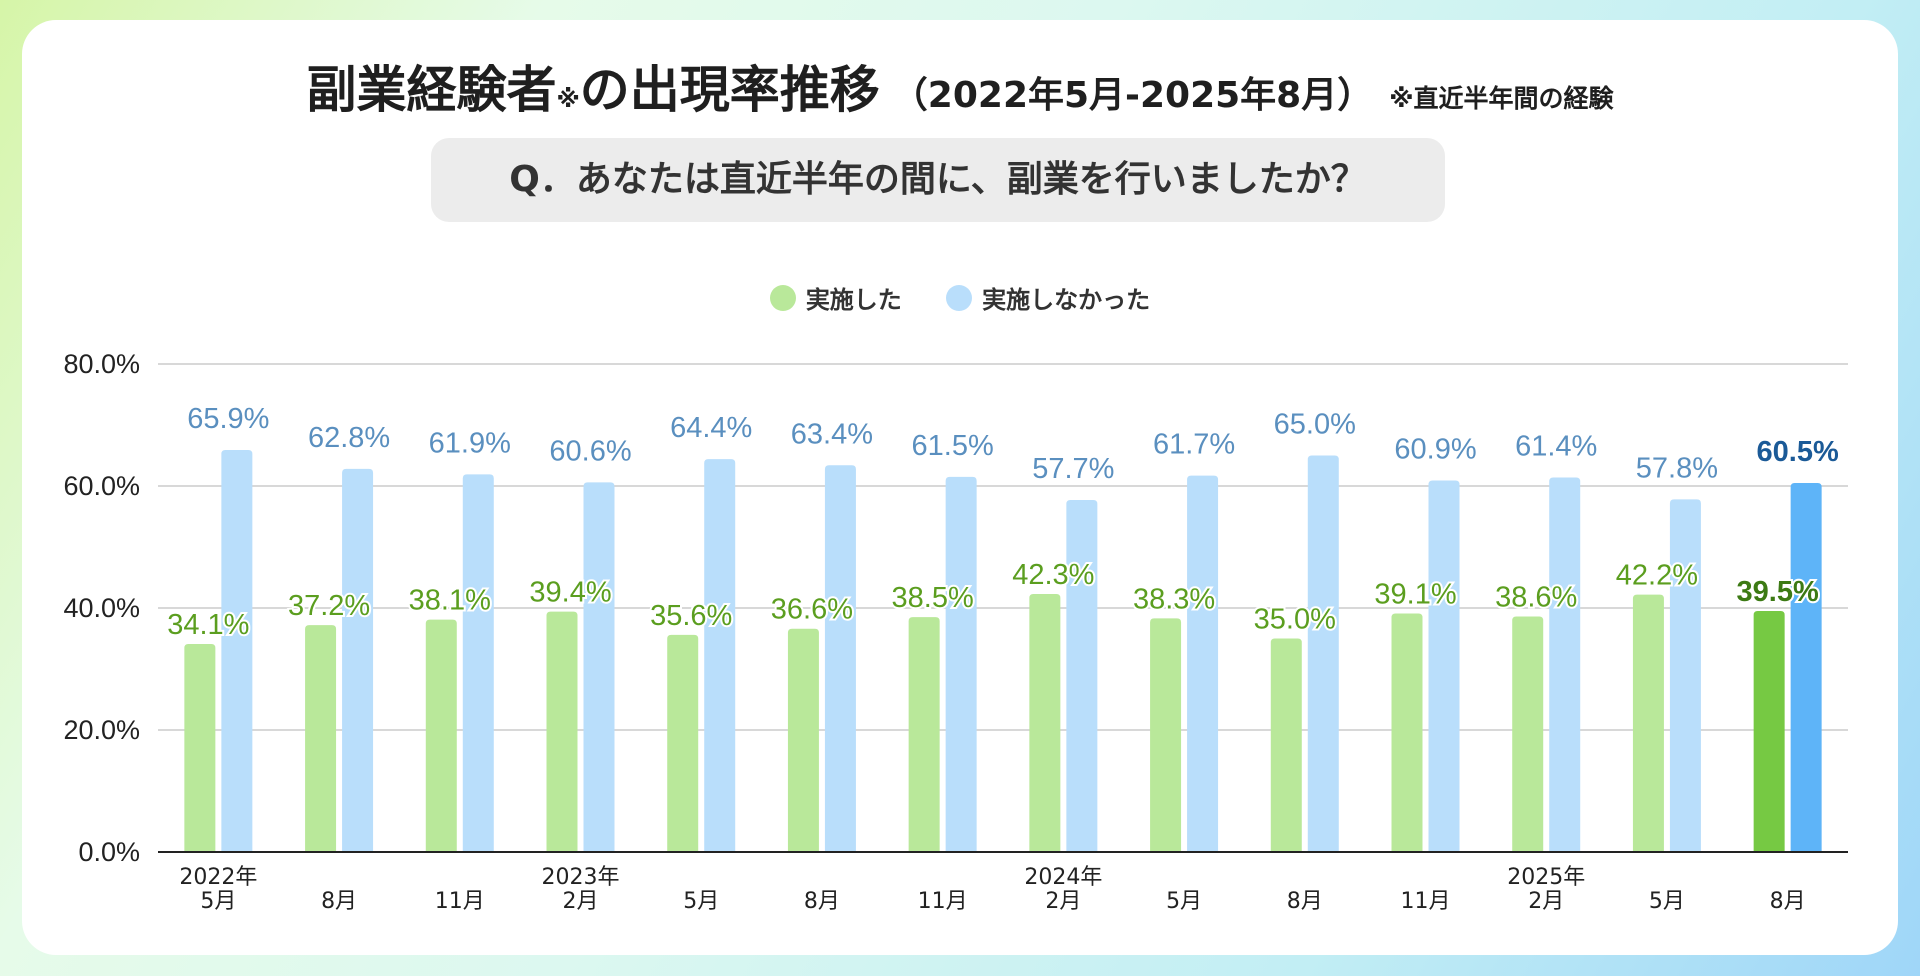 The image size is (1920, 976). What do you see at coordinates (1174, 599) in the screenshot?
I see `data-label-did: 38.3%` at bounding box center [1174, 599].